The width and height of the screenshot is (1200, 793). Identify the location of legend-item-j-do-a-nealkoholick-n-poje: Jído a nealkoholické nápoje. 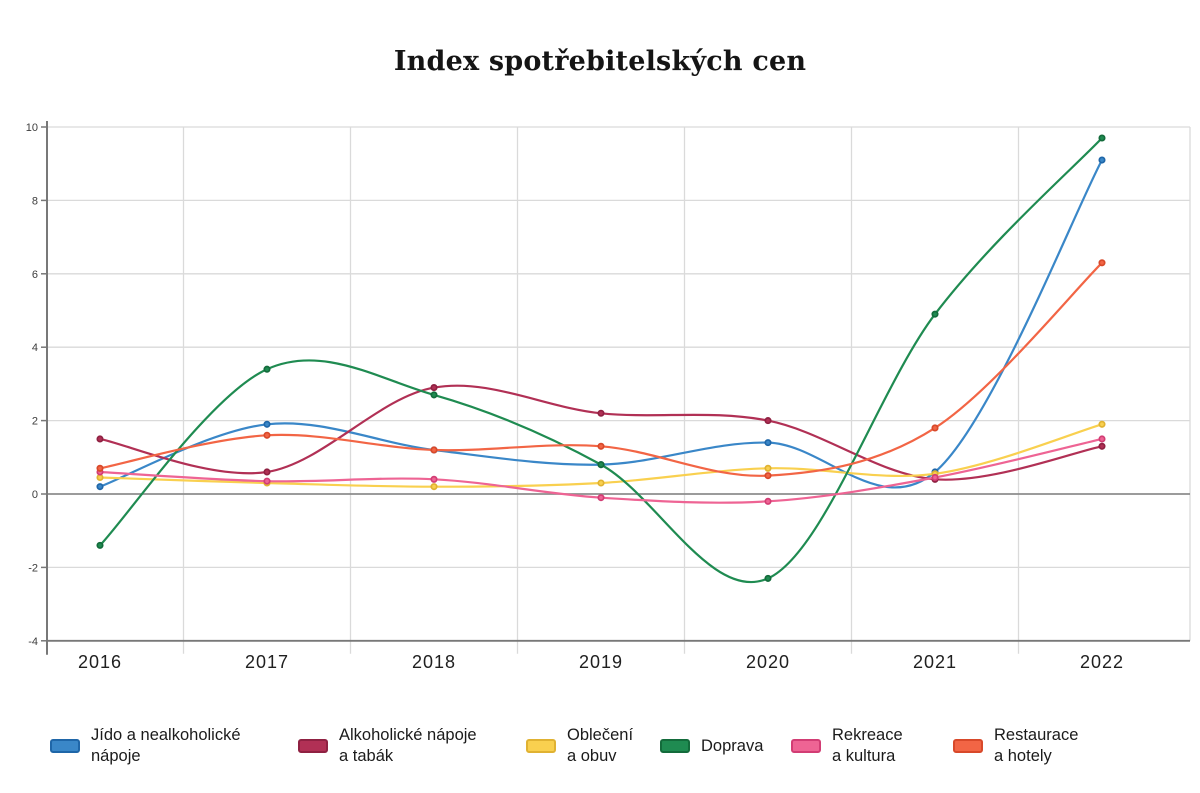
(145, 746).